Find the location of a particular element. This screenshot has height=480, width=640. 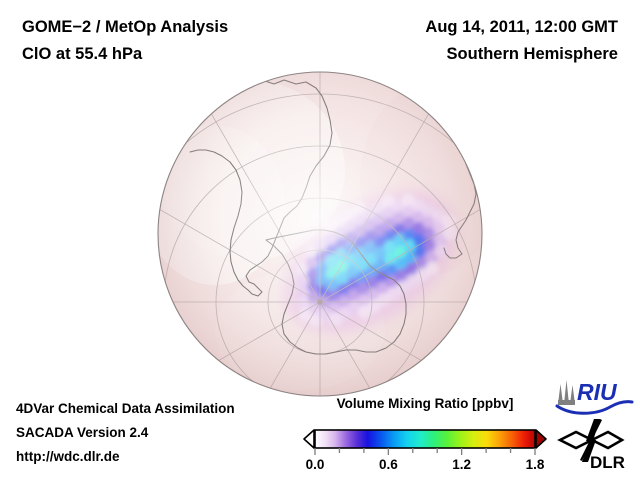

colorbar-ramp is located at coordinates (425, 439).